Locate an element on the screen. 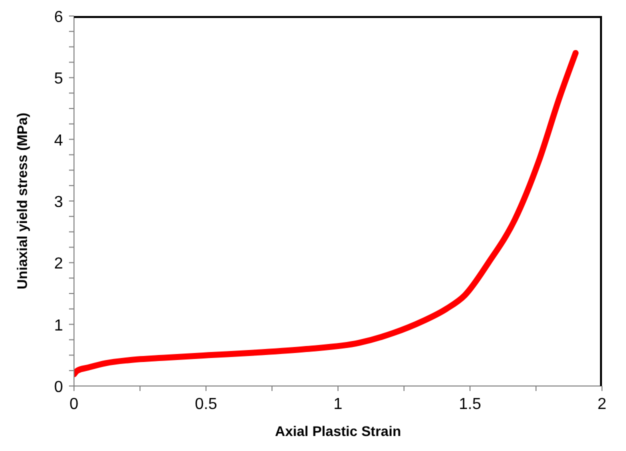 This screenshot has height=451, width=626. x-tick-label: 0.5 is located at coordinates (206, 404).